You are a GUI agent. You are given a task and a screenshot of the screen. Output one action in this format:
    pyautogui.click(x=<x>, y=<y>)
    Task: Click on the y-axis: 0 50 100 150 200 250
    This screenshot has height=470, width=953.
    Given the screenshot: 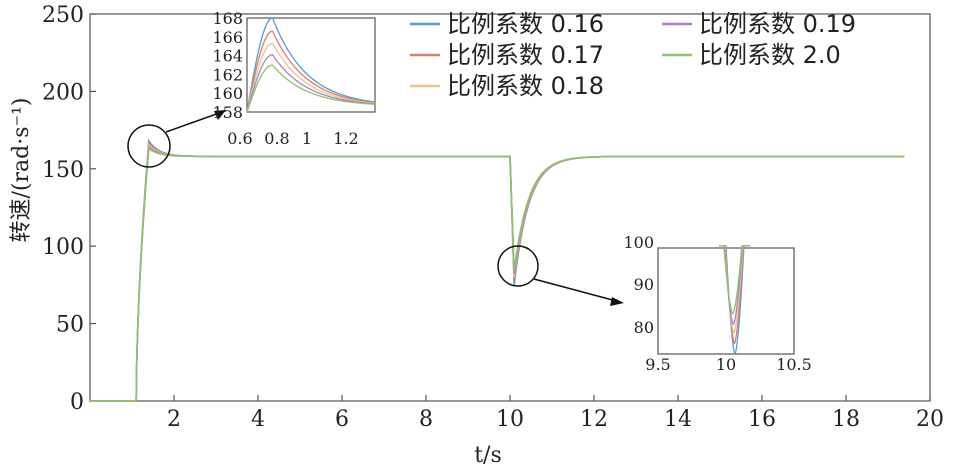 What is the action you would take?
    pyautogui.click(x=69, y=209)
    